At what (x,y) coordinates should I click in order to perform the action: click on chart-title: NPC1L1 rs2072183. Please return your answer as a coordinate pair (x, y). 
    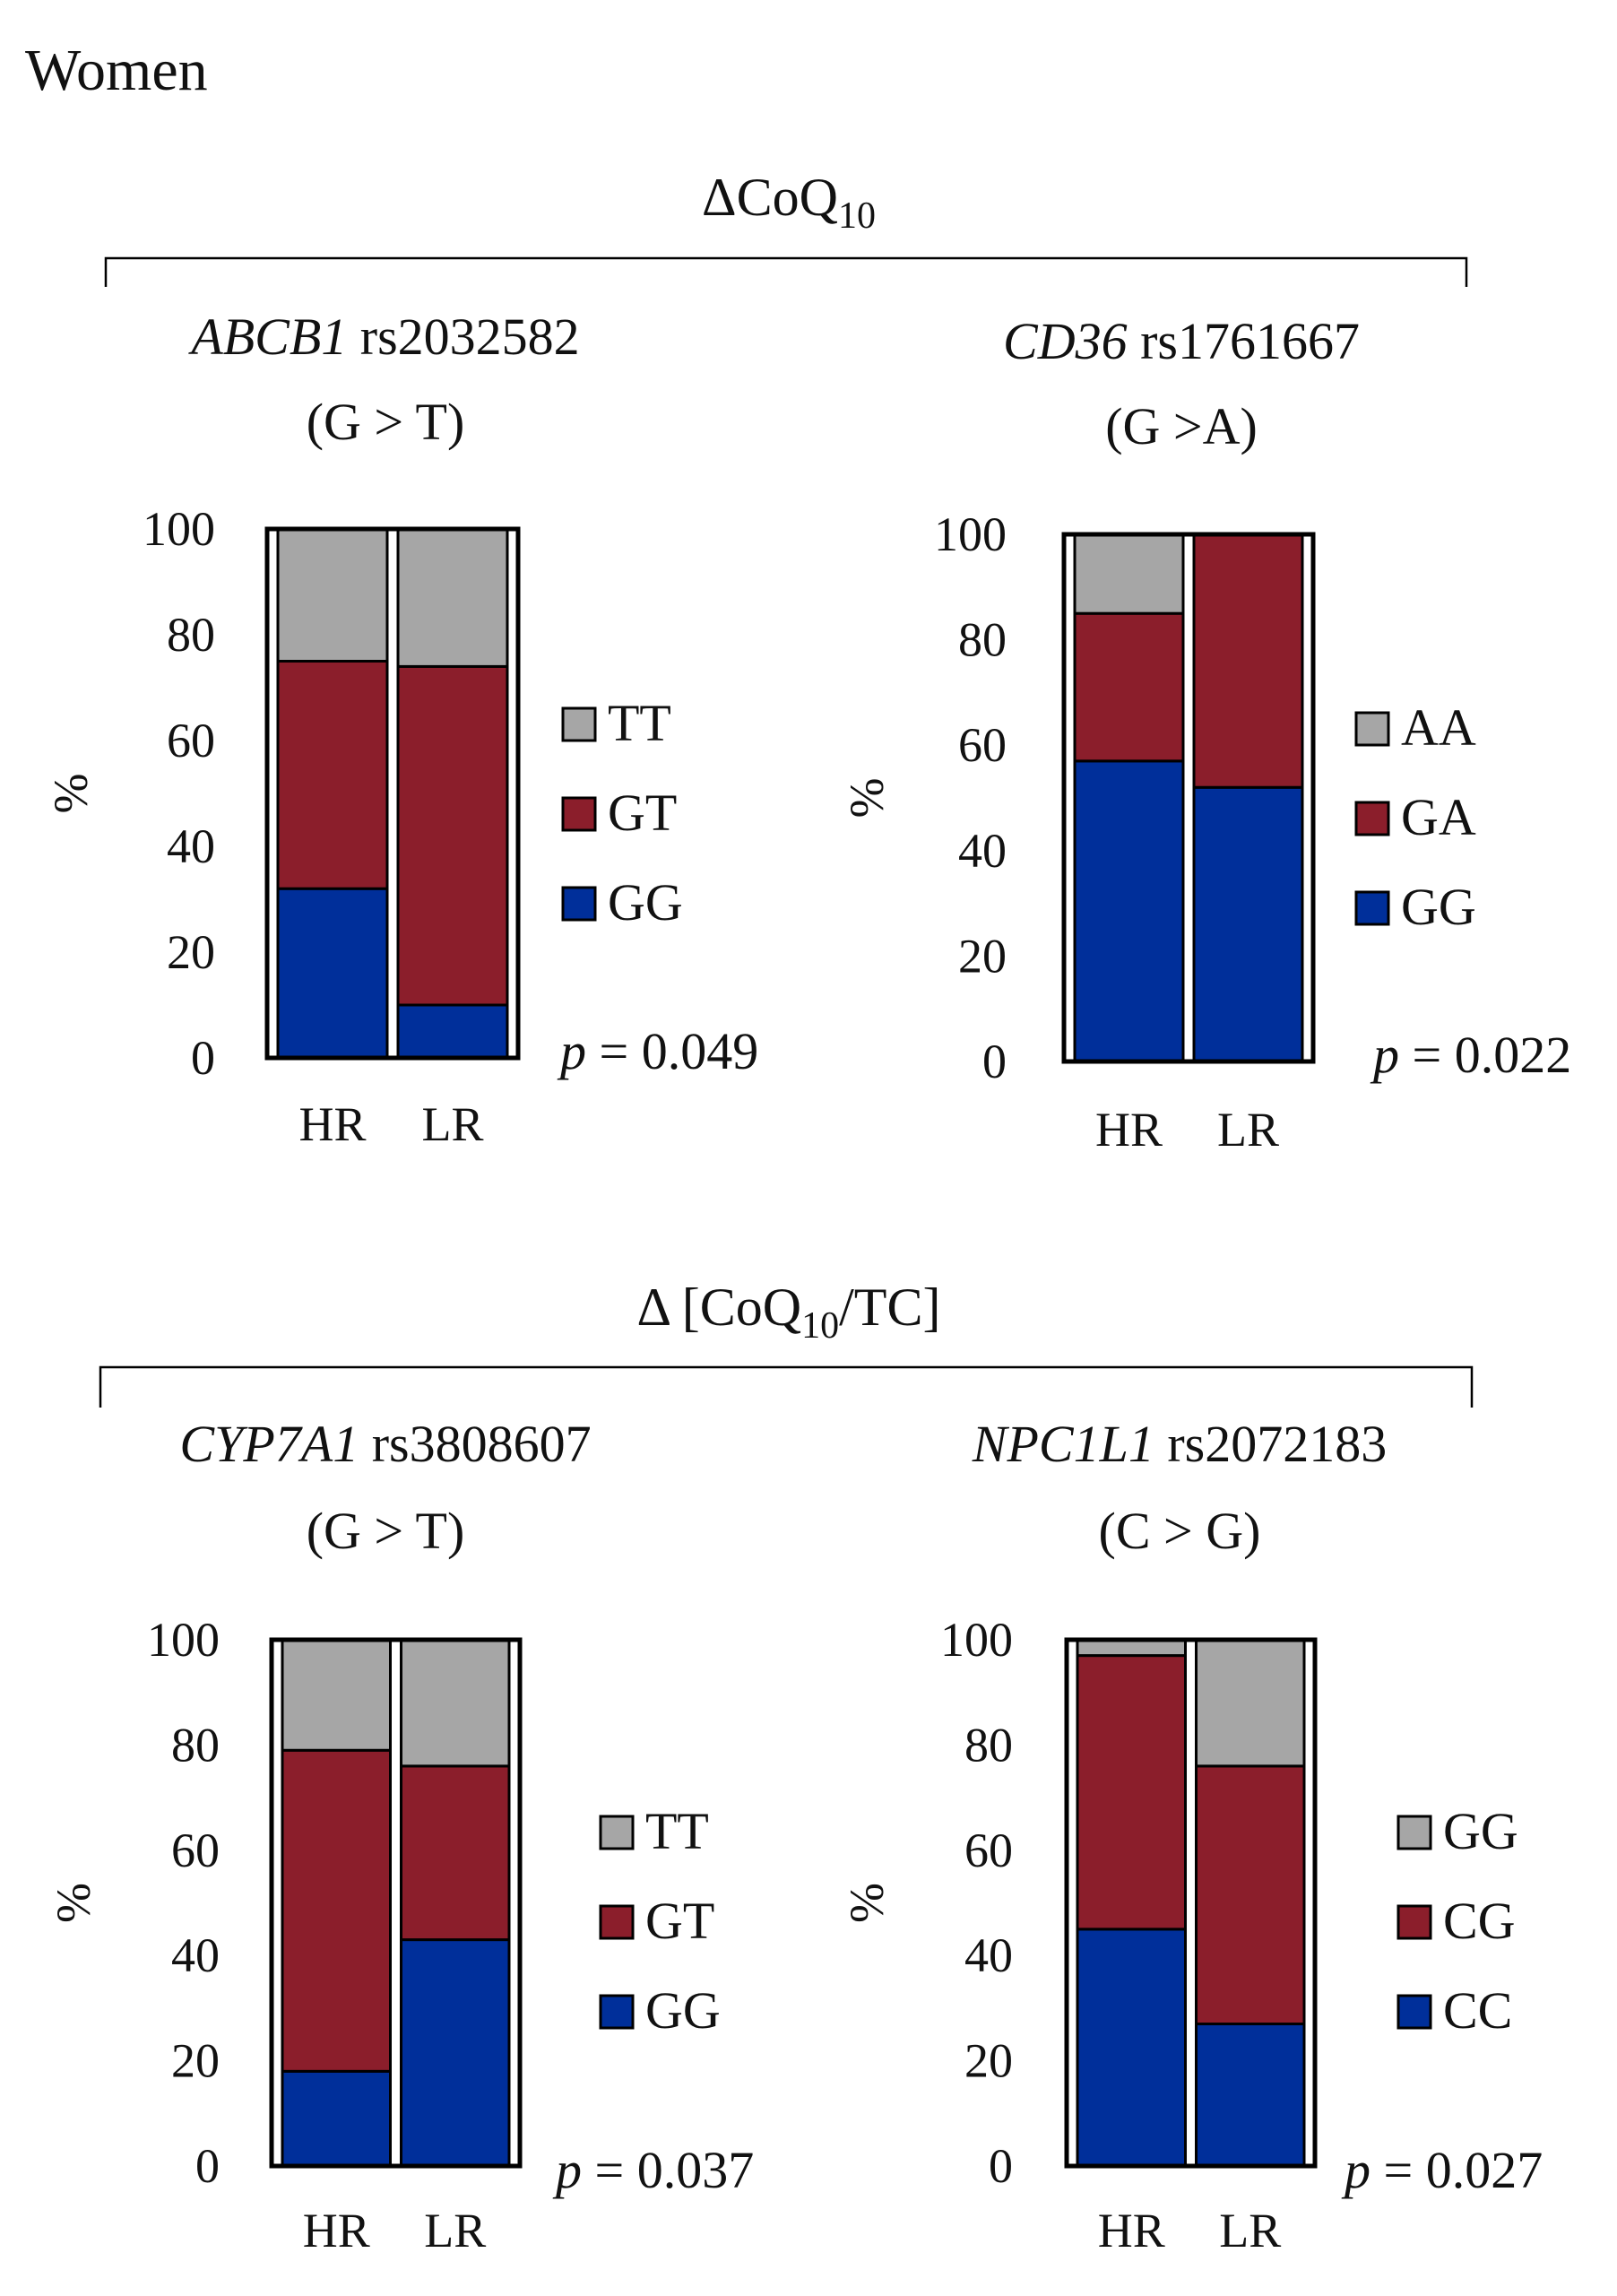
    Looking at the image, I should click on (1179, 1444).